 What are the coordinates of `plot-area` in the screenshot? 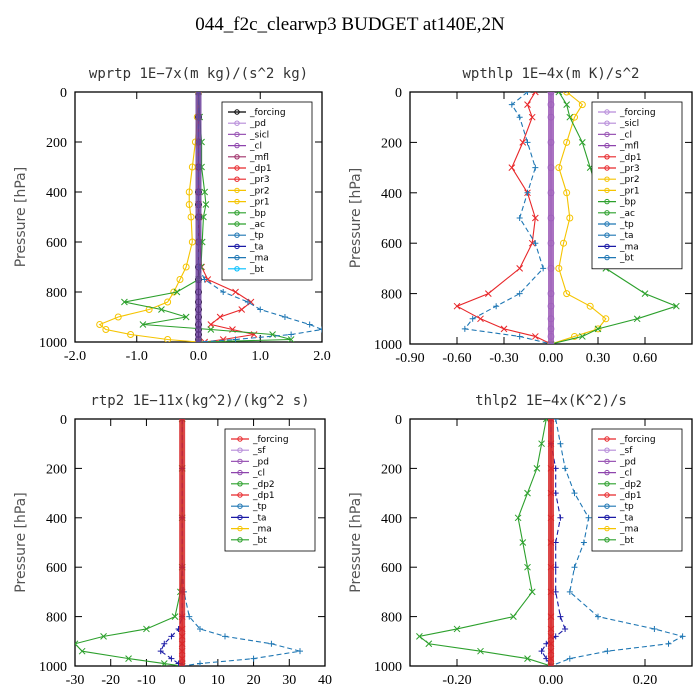 It's located at (551, 542).